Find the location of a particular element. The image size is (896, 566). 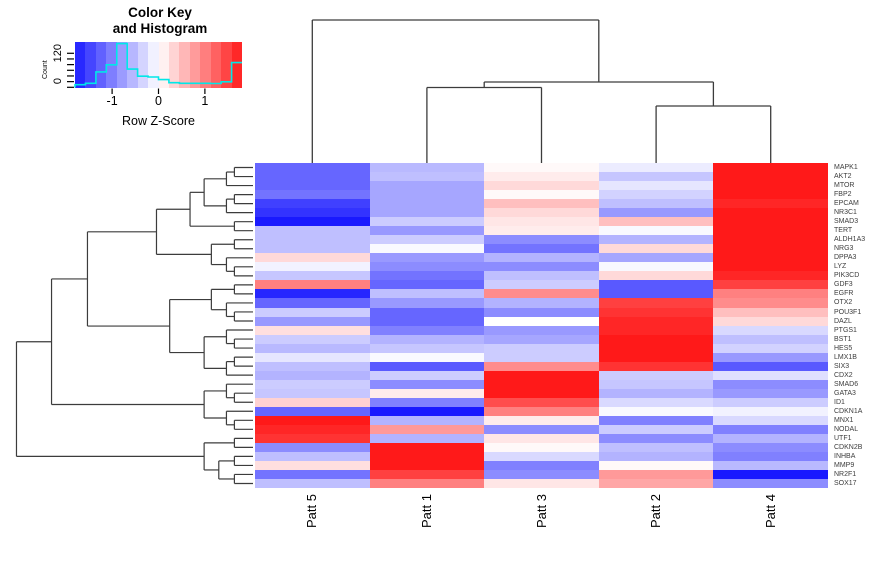

color-key-title-line1: Color Key is located at coordinates (160, 12).